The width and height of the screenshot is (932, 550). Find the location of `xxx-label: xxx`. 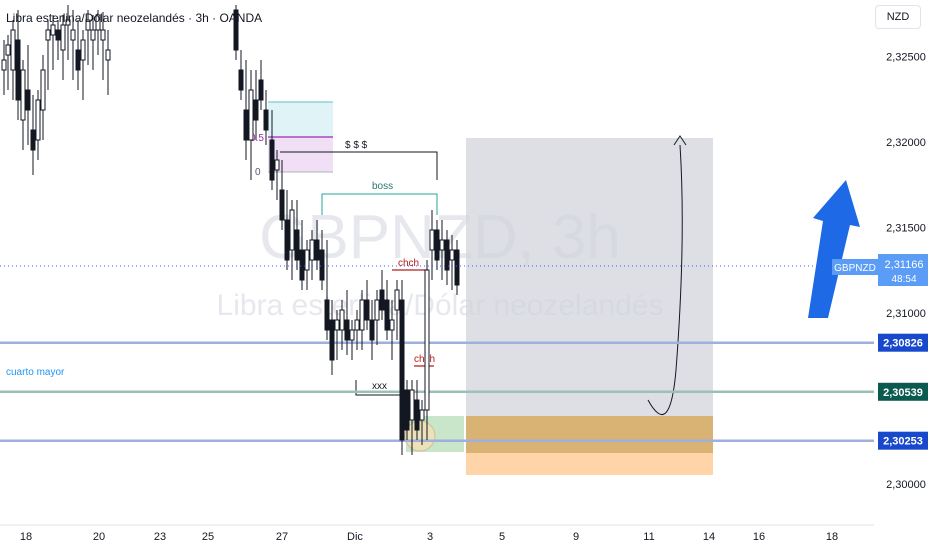

xxx-label: xxx is located at coordinates (379, 386).